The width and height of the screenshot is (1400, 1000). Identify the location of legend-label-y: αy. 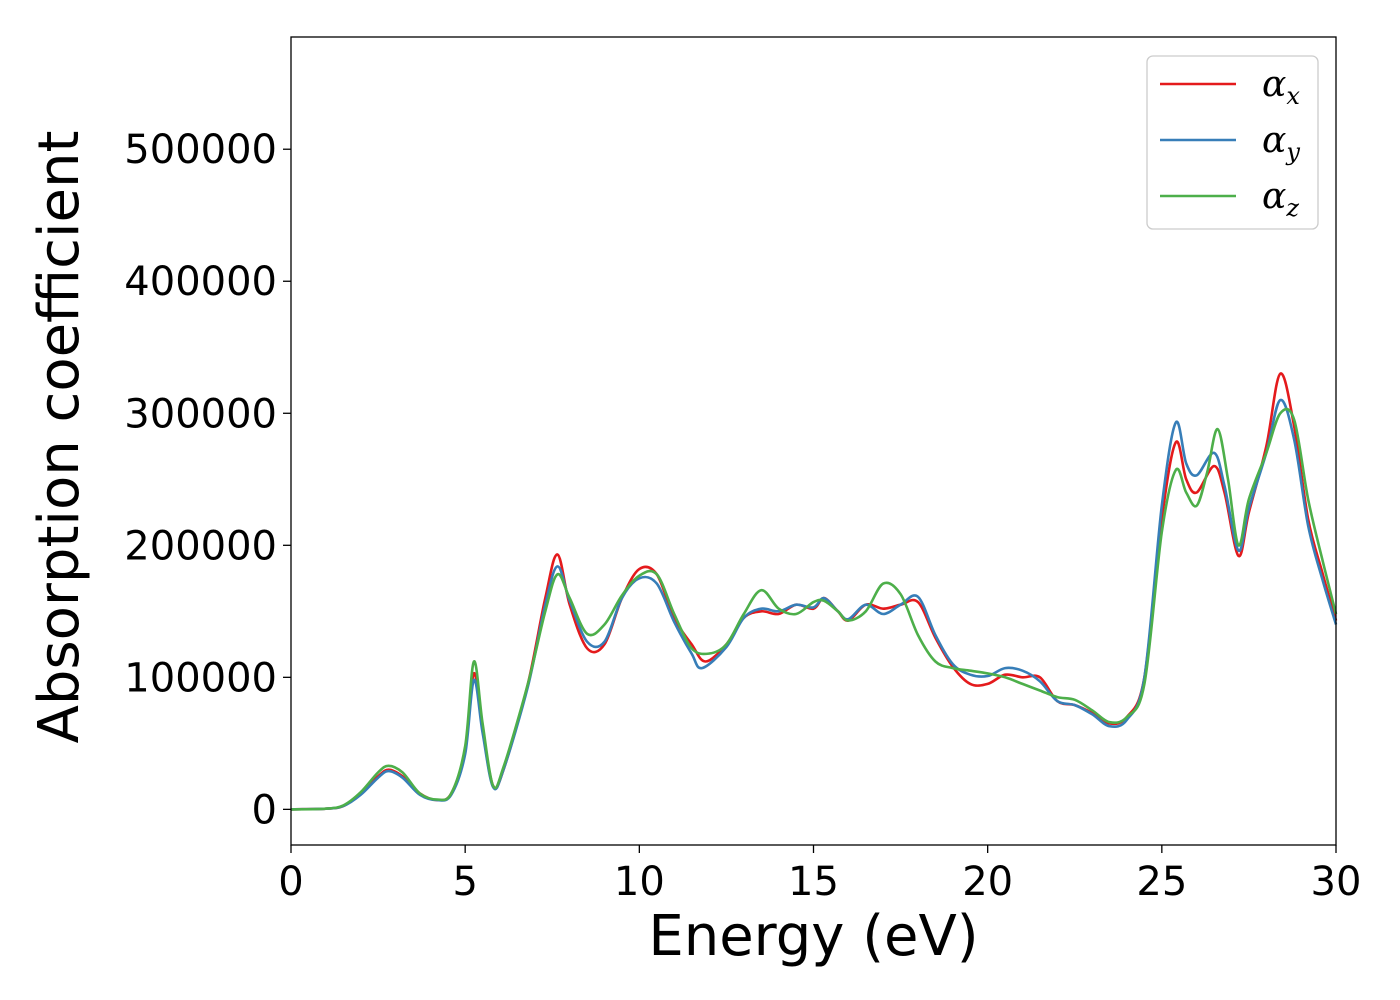
(1281, 143).